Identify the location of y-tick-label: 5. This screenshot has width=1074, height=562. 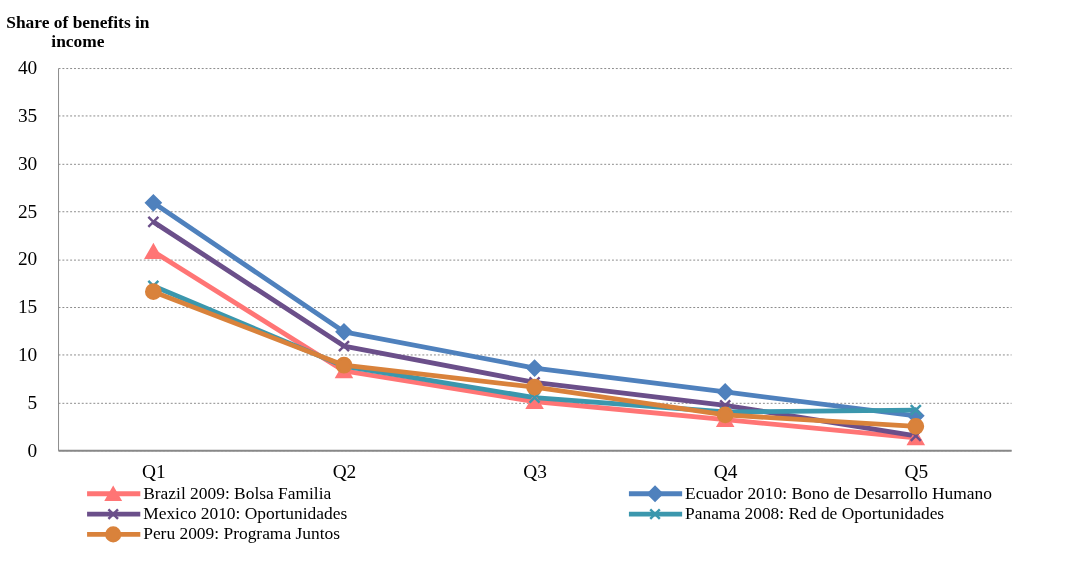
(32, 402).